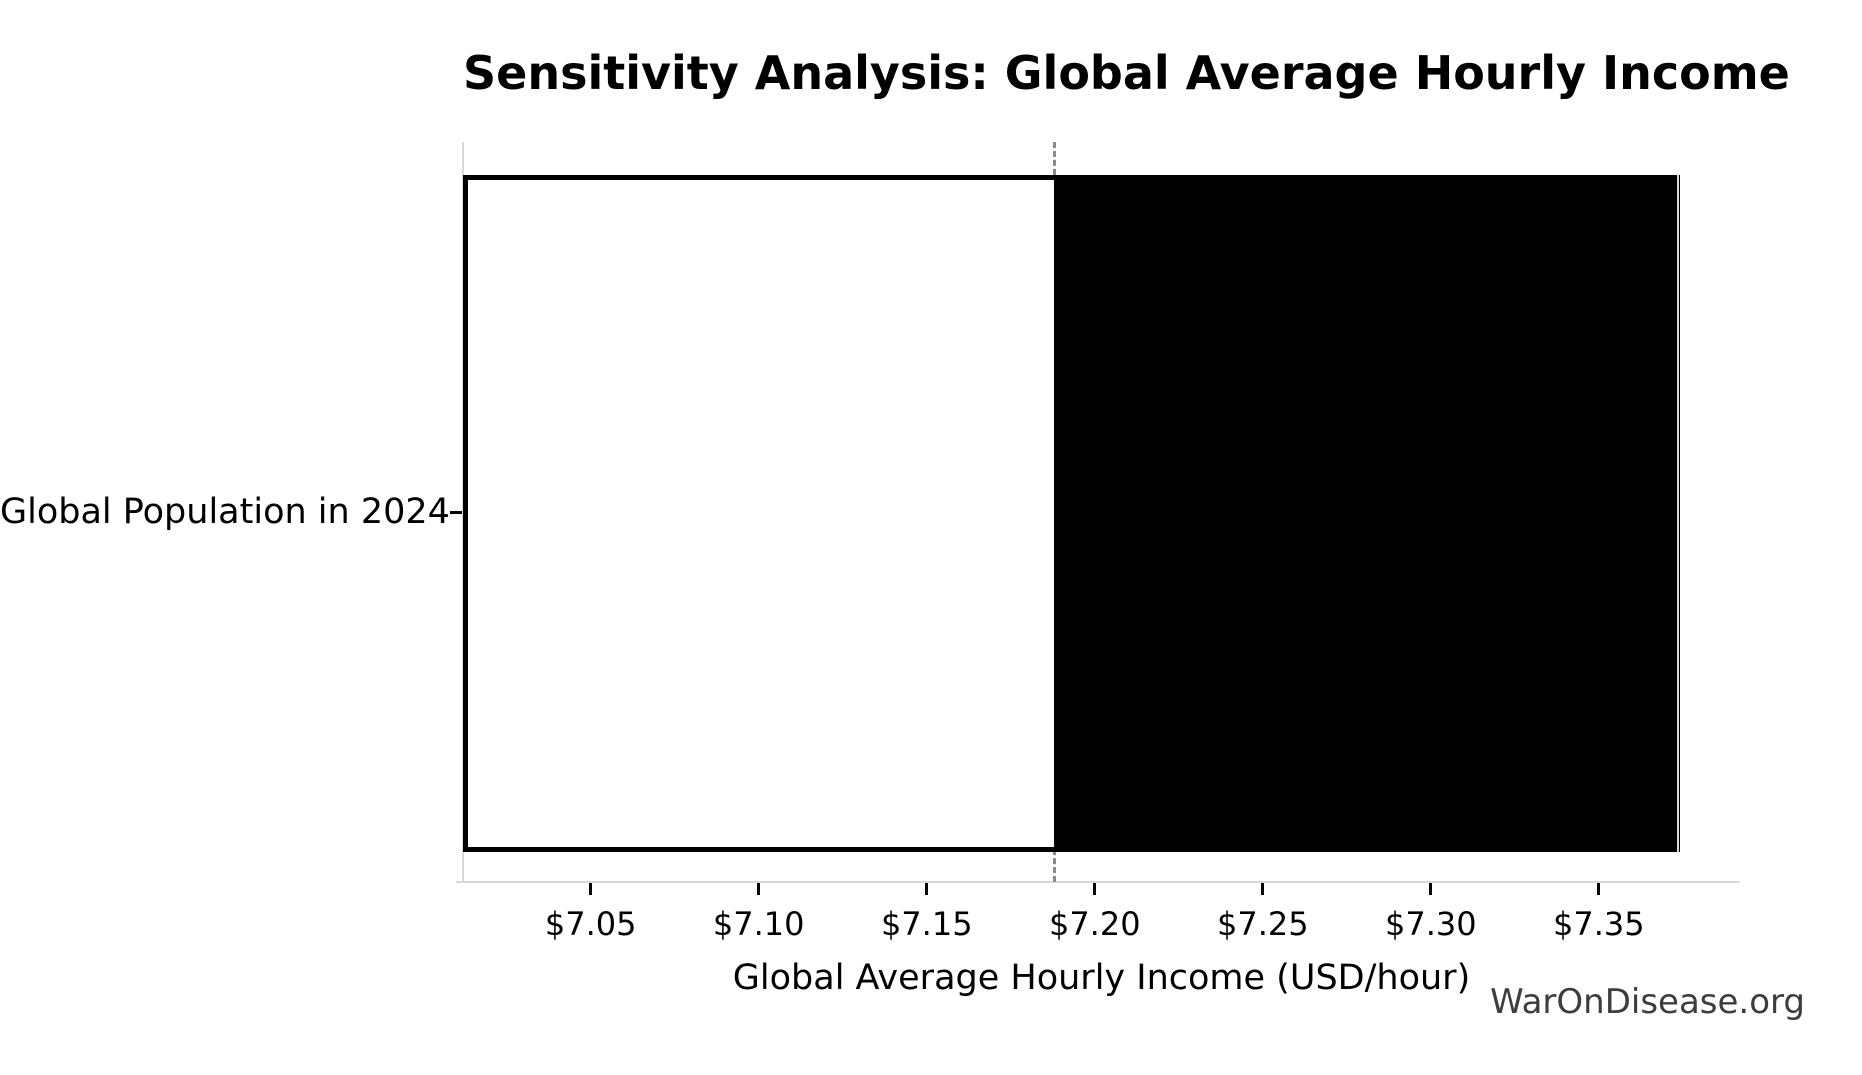 This screenshot has width=1862, height=1075. I want to click on y-tick-mark, so click(456, 512).